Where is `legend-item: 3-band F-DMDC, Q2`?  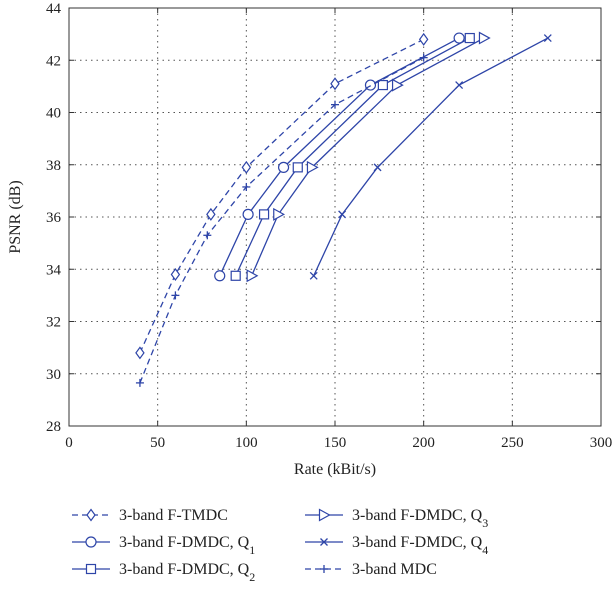
legend-item: 3-band F-DMDC, Q2 is located at coordinates (163, 572).